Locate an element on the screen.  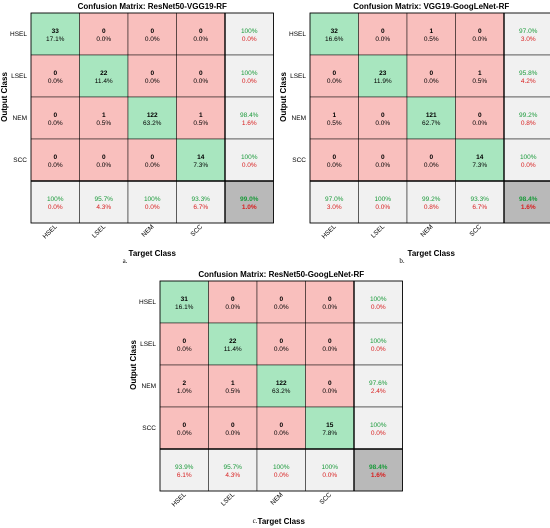
overall-accuracy: 99.0% is located at coordinates (249, 199).